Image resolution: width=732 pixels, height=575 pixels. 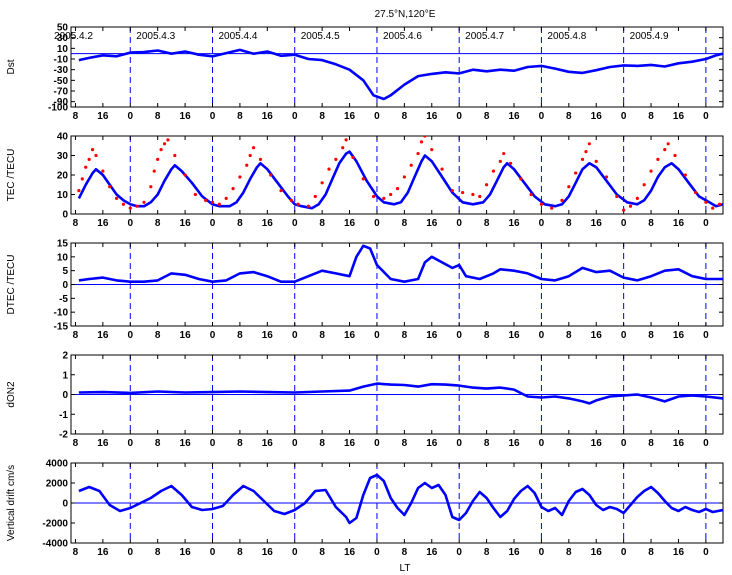 What do you see at coordinates (11, 66) in the screenshot?
I see `y-axis-label: Dst` at bounding box center [11, 66].